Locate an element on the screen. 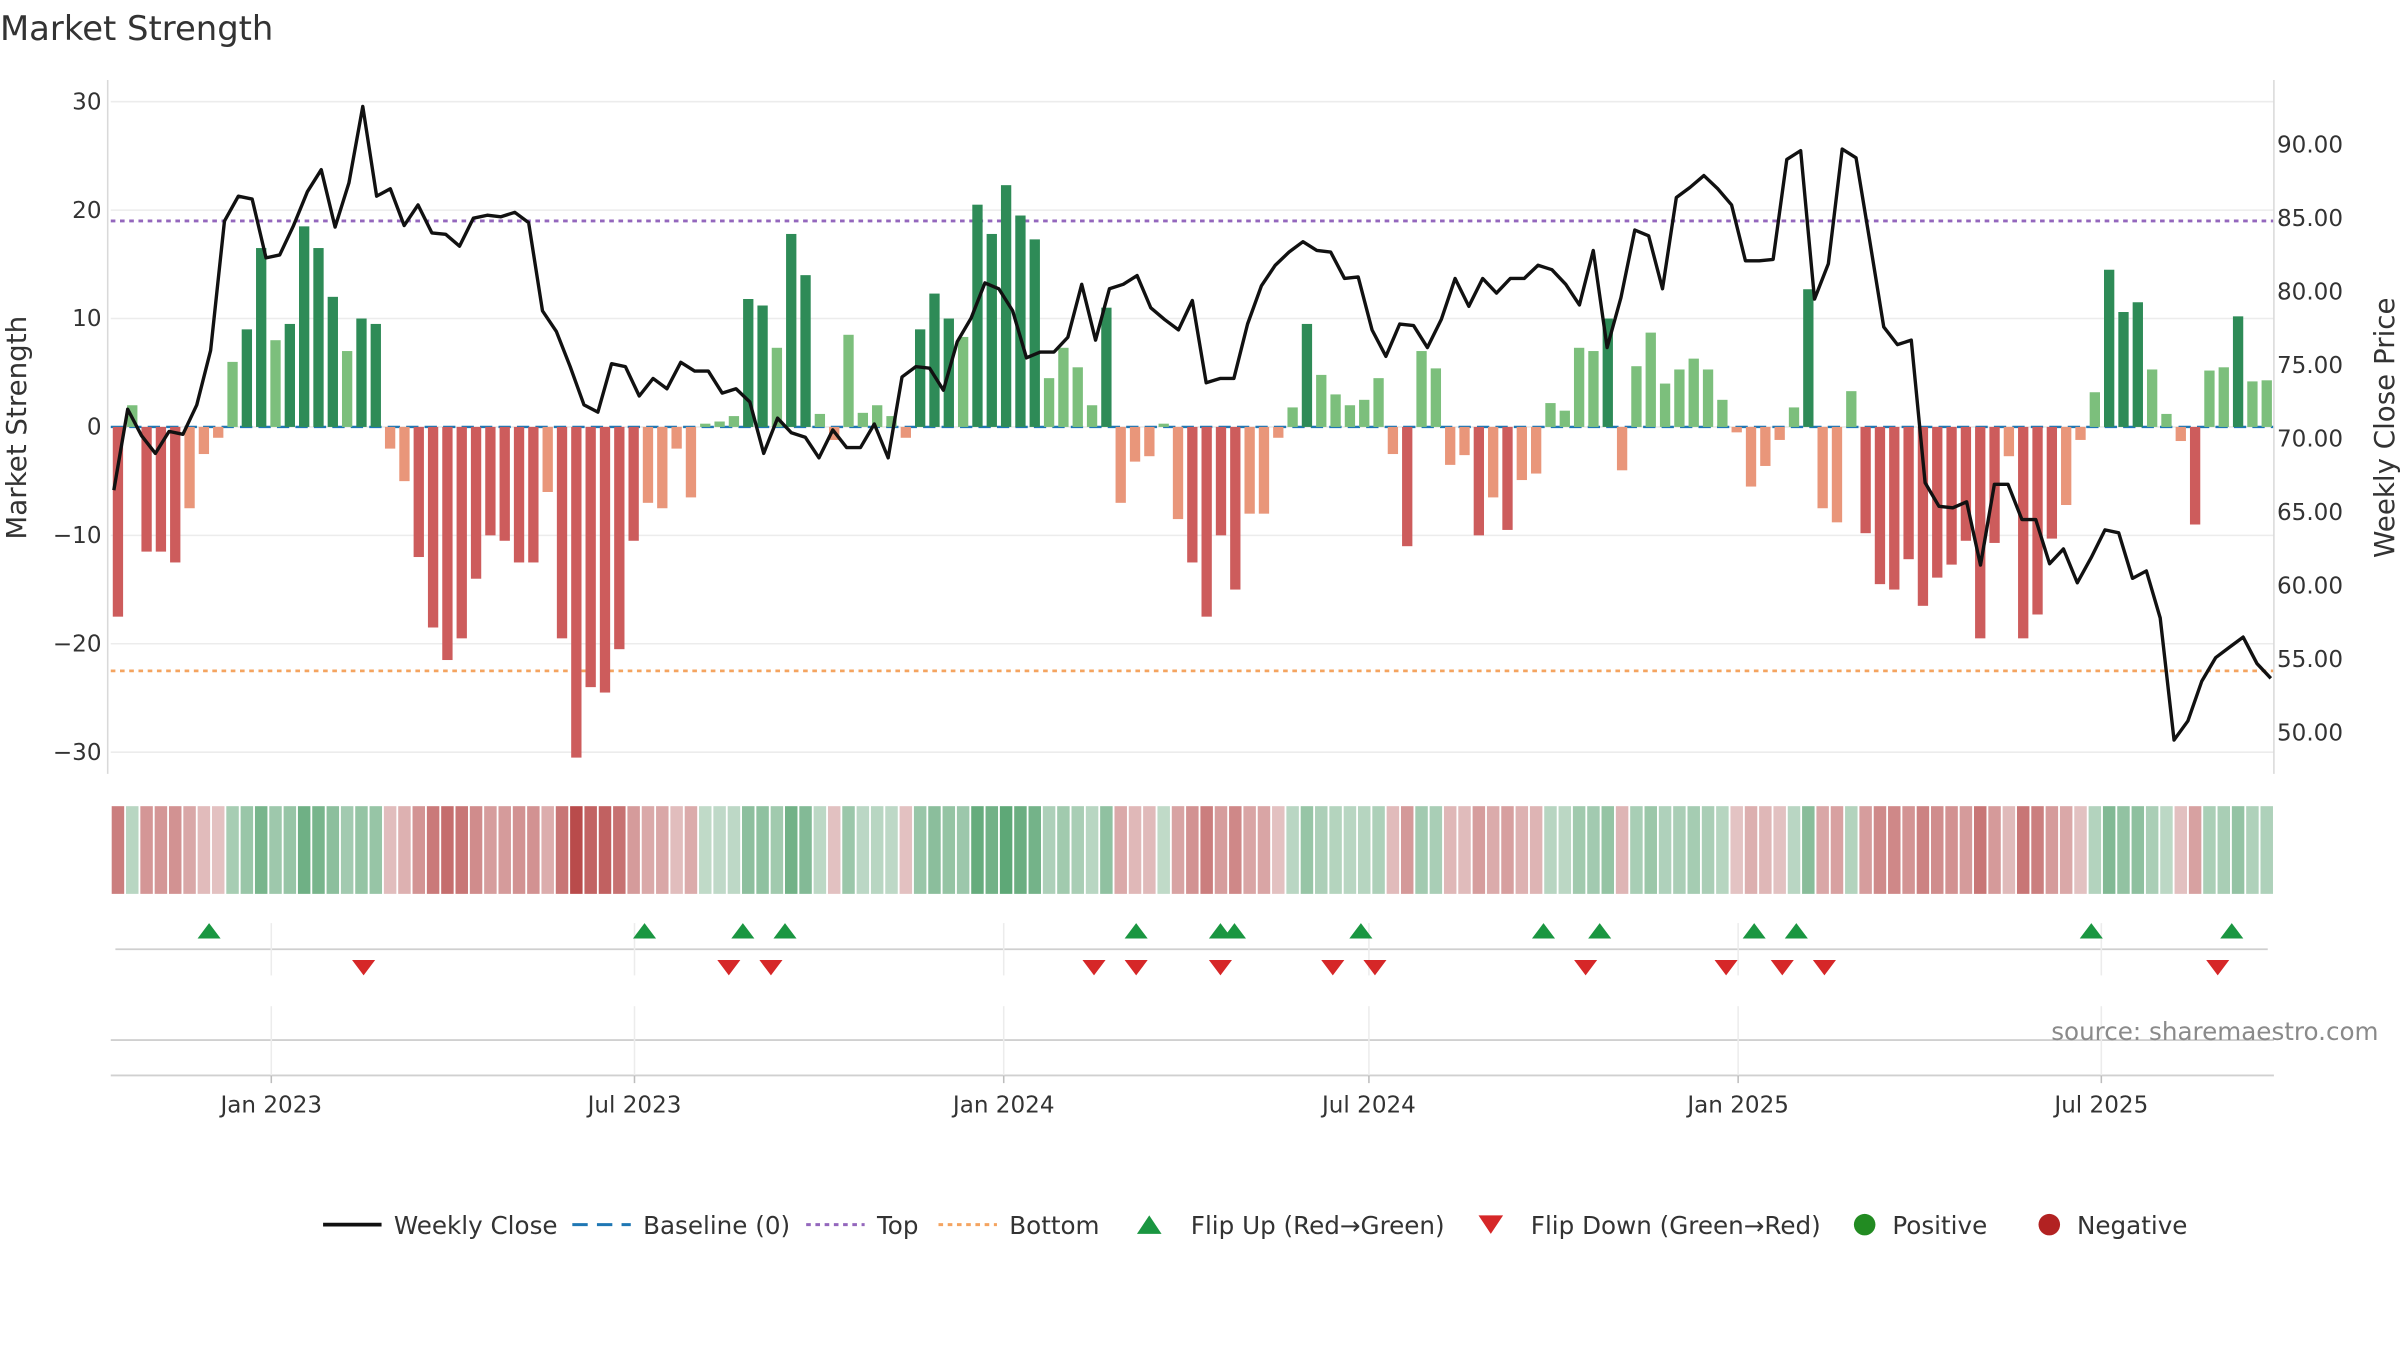 The width and height of the screenshot is (2400, 1350). legend-item: Baseline (0) is located at coordinates (681, 1225).